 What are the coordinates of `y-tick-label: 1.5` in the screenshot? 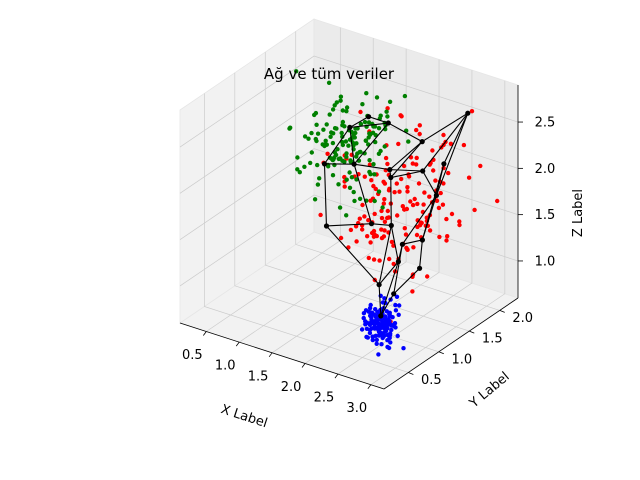 It's located at (492, 339).